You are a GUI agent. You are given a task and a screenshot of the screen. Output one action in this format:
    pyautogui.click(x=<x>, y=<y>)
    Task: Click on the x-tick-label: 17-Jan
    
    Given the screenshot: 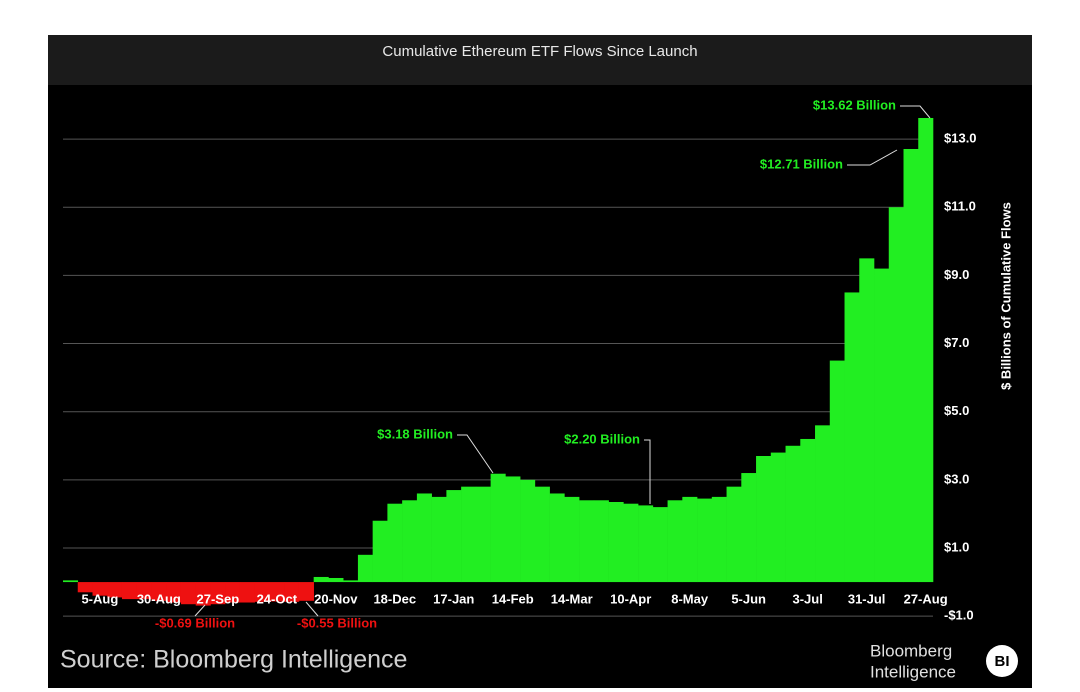 What is the action you would take?
    pyautogui.click(x=453, y=598)
    